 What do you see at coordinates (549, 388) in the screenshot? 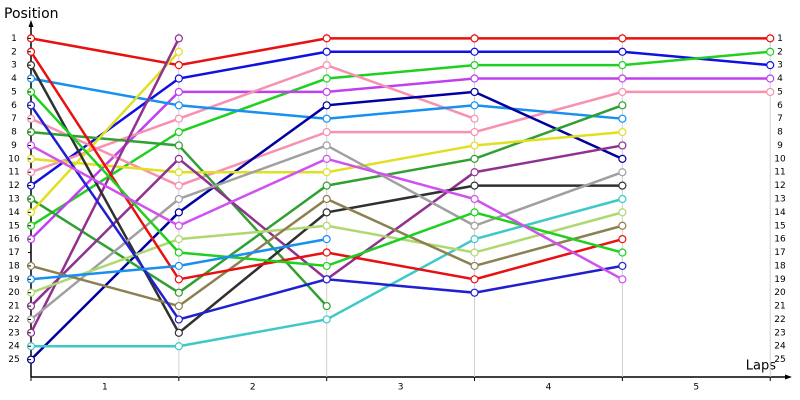
I see `x-tick-label: 4` at bounding box center [549, 388].